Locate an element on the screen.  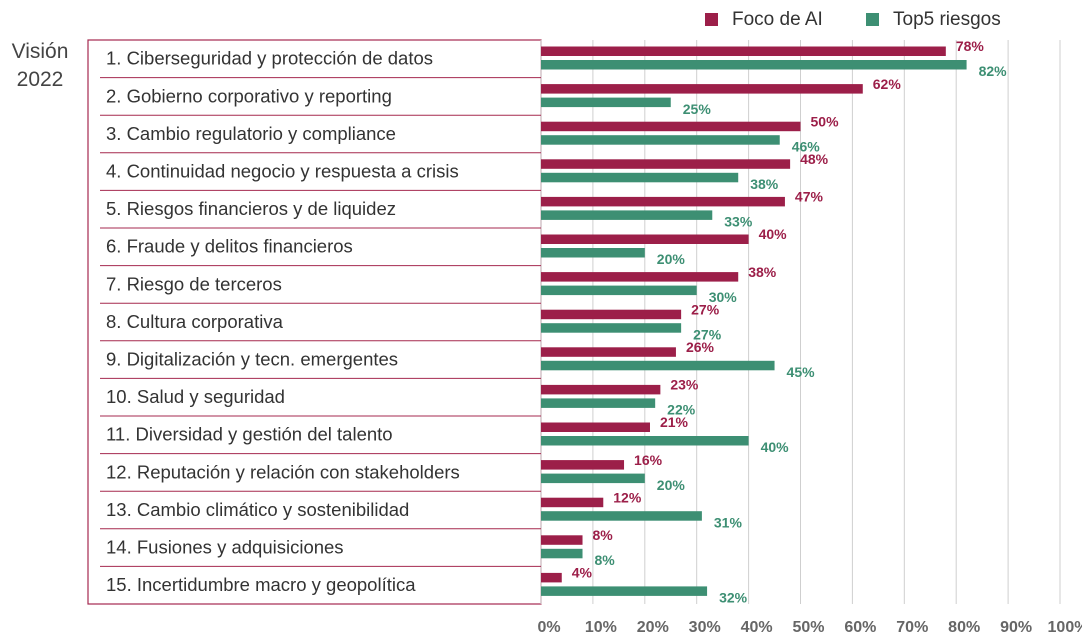
legend-label: Top5 riesgos is located at coordinates (947, 19).